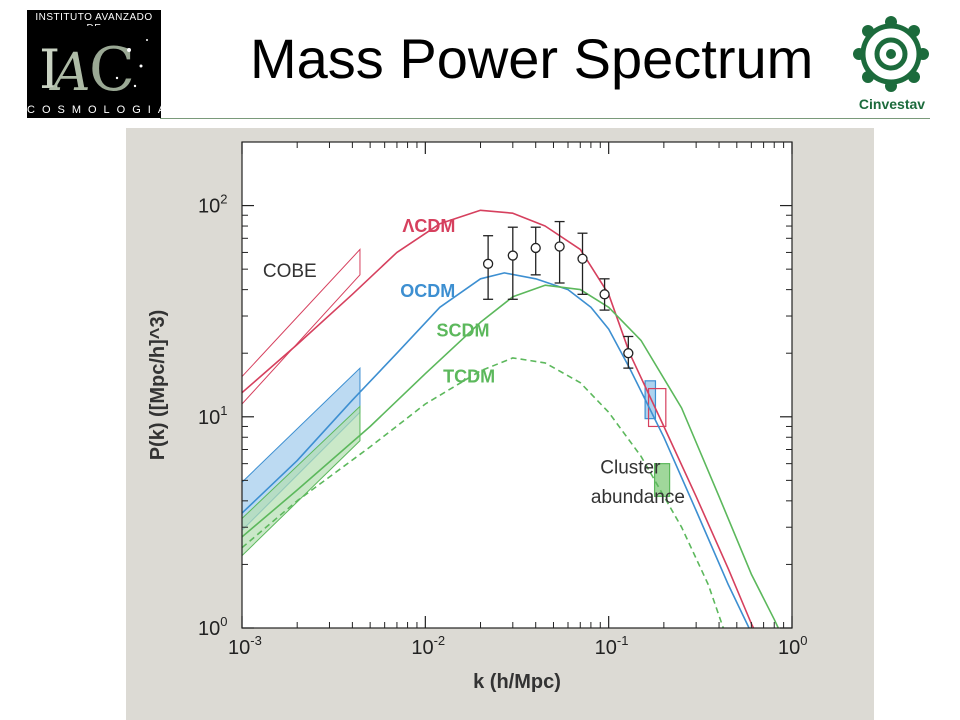 This screenshot has width=960, height=720. What do you see at coordinates (301, 481) in the screenshot?
I see `cobe-scdm-band` at bounding box center [301, 481].